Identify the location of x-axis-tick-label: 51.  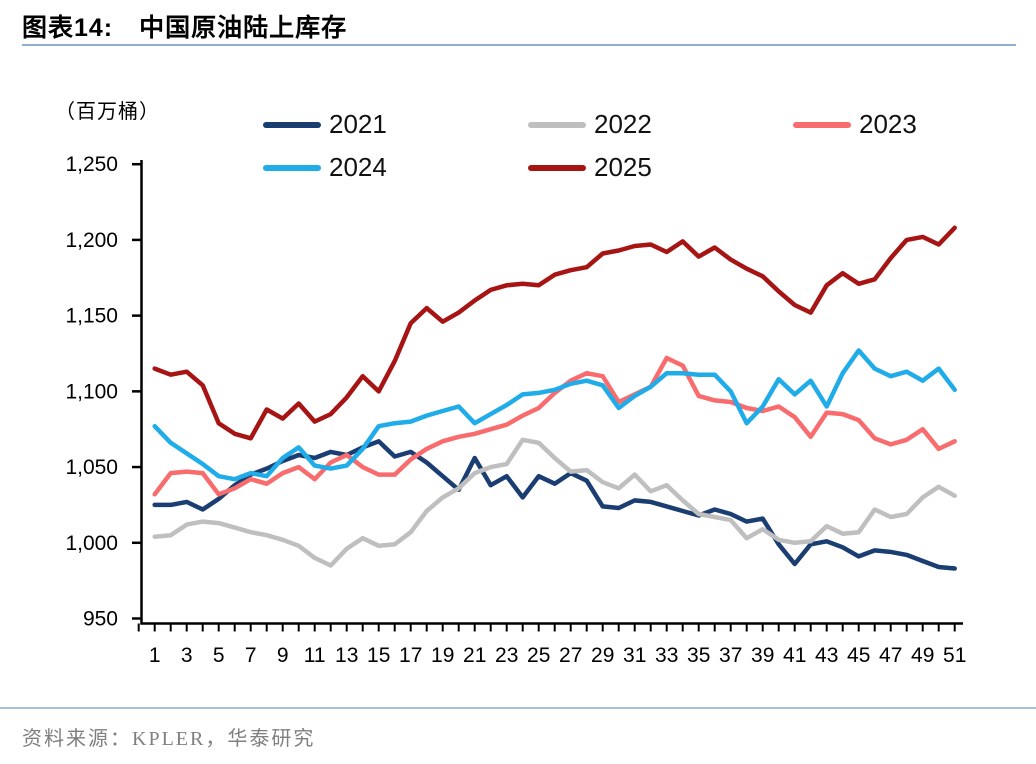
(954, 655).